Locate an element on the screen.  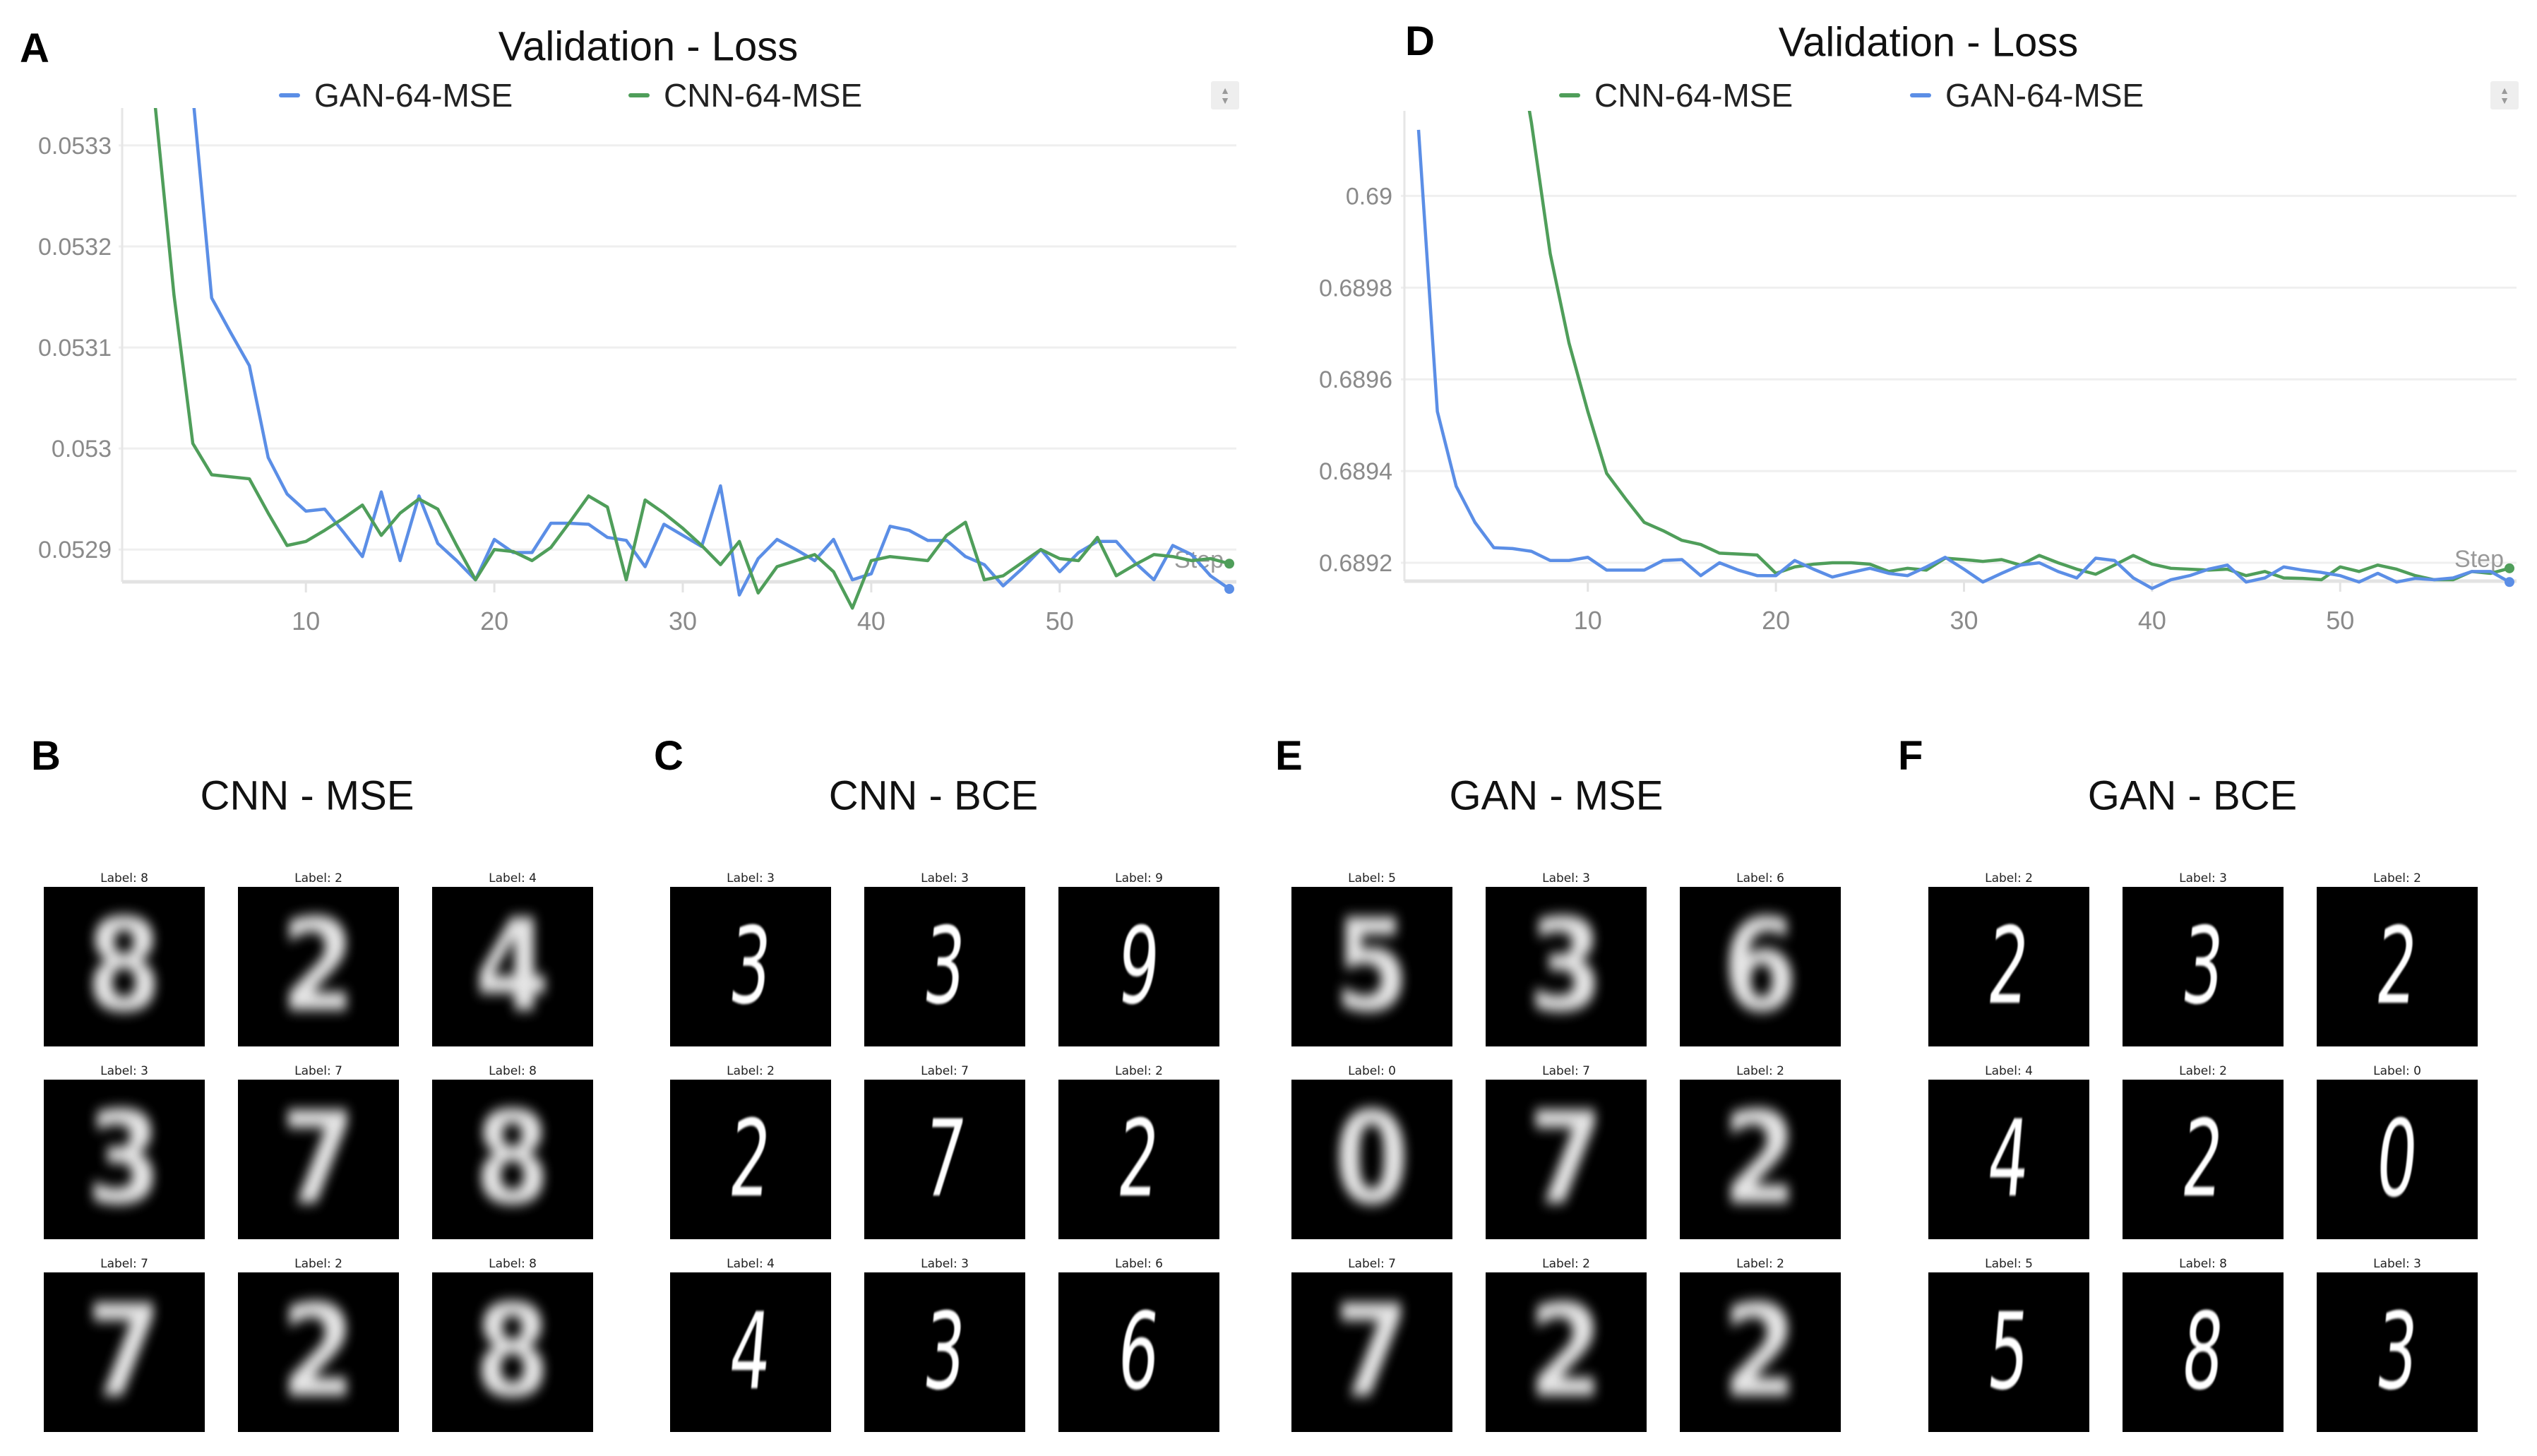
series-line-cnn-64-mse is located at coordinates (691, 359).